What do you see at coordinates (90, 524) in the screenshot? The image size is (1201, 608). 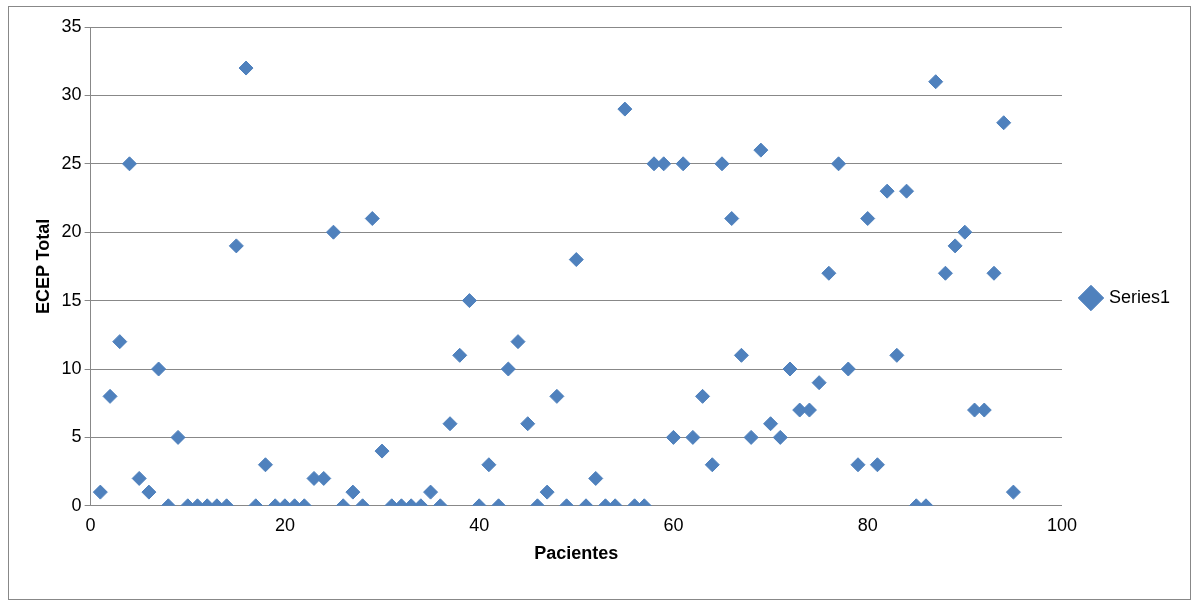 I see `x-tick-label: 0` at bounding box center [90, 524].